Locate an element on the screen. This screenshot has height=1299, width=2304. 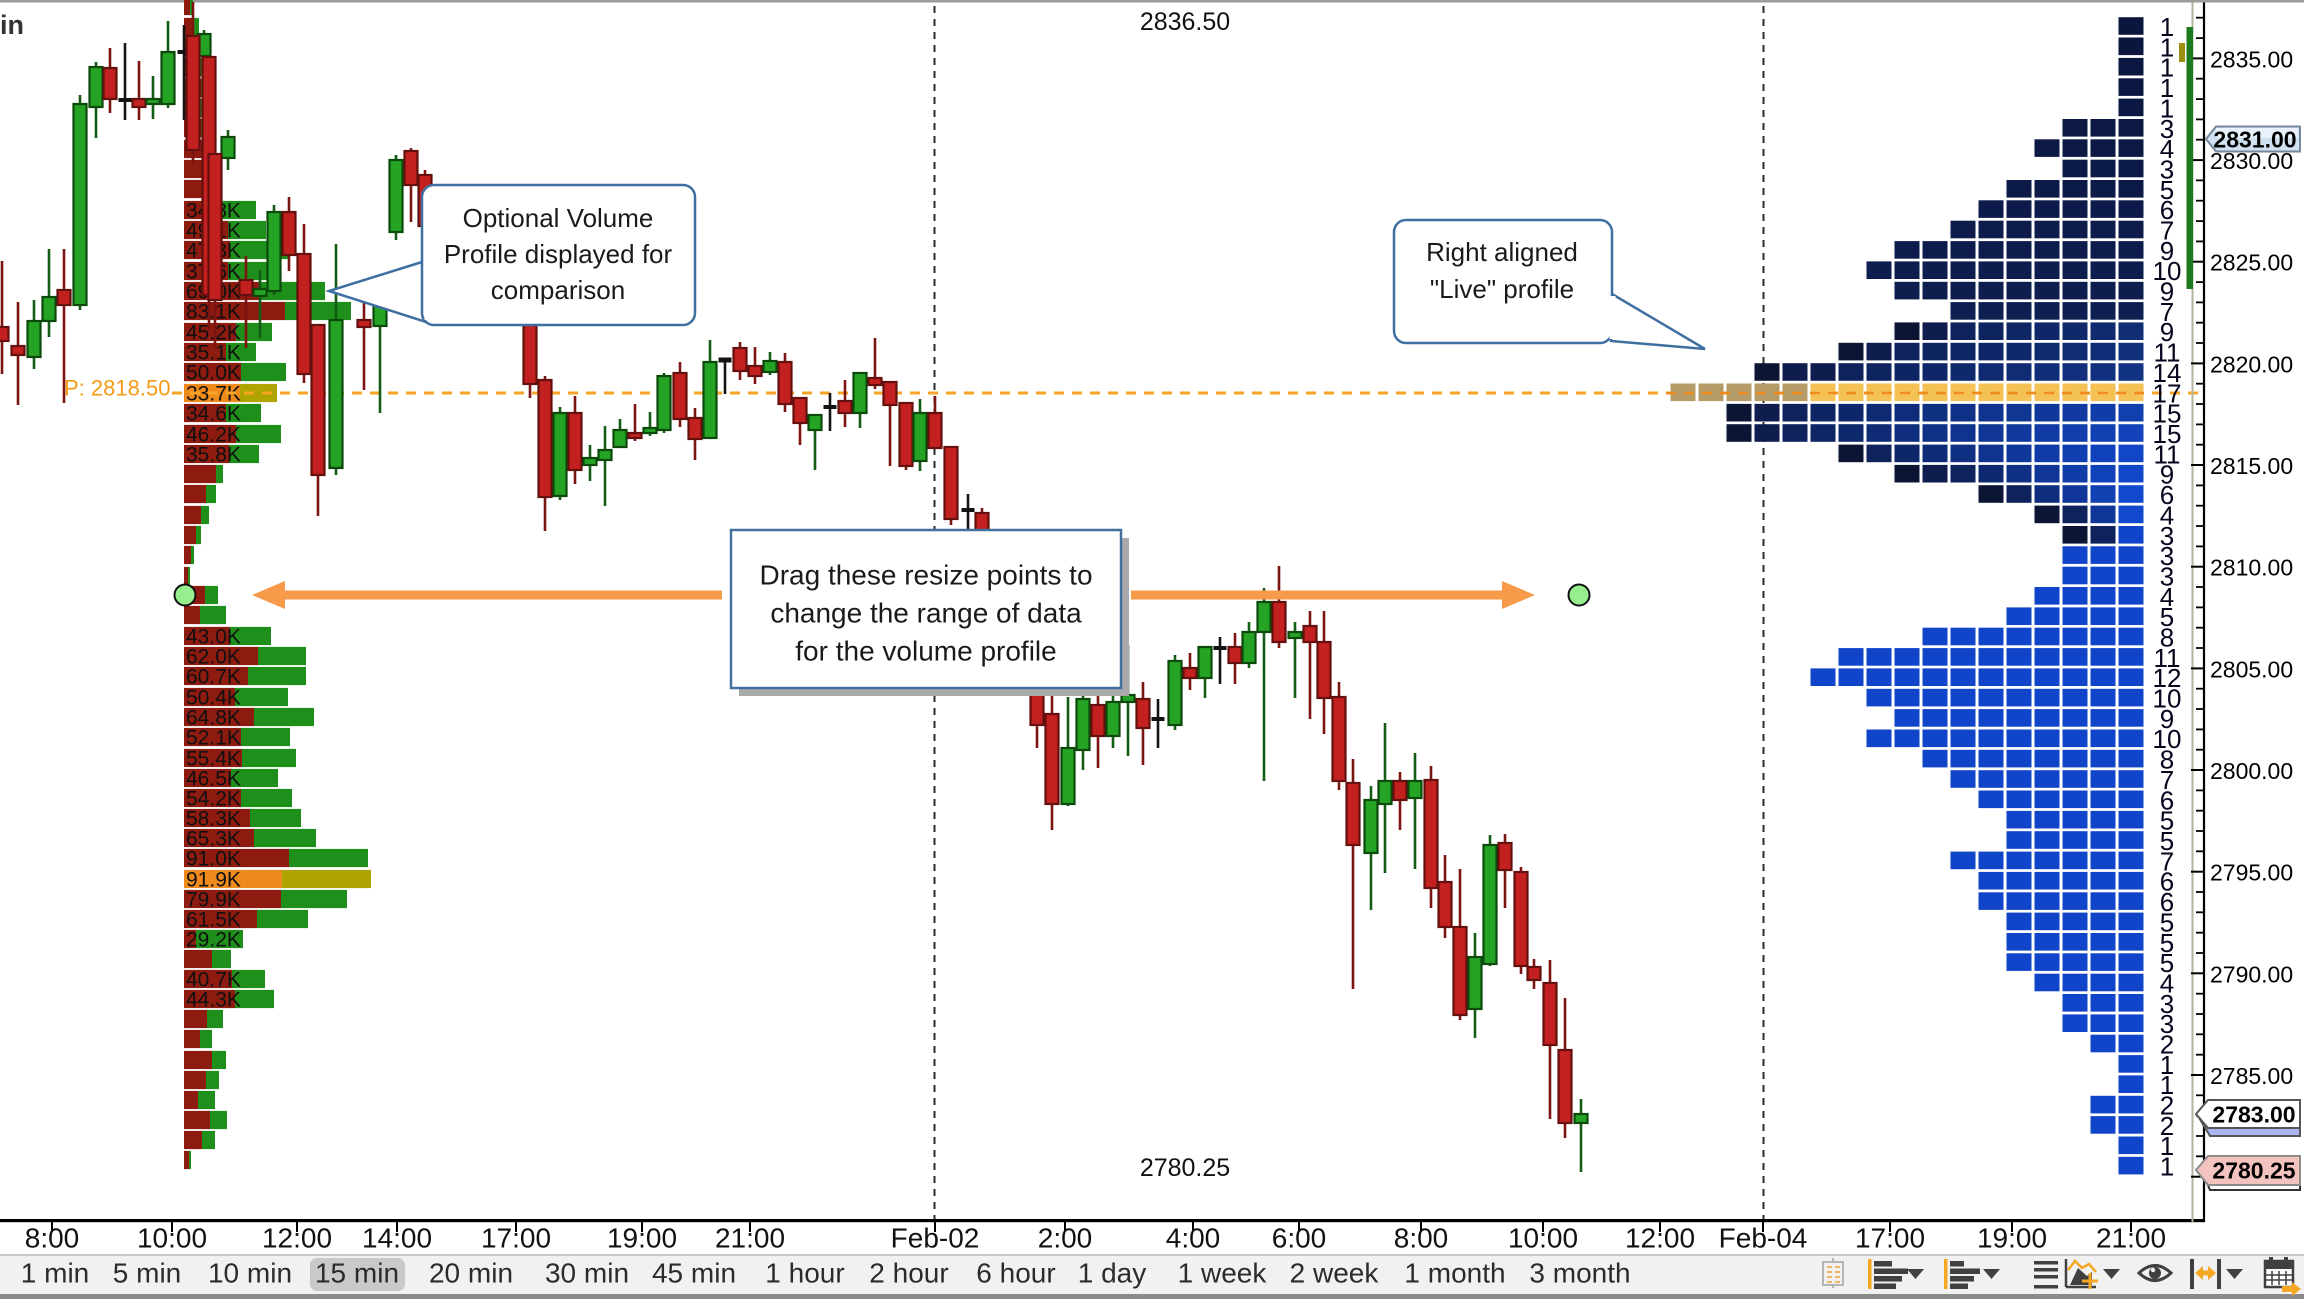
svg-text: 65.3K is located at coordinates (213, 839).